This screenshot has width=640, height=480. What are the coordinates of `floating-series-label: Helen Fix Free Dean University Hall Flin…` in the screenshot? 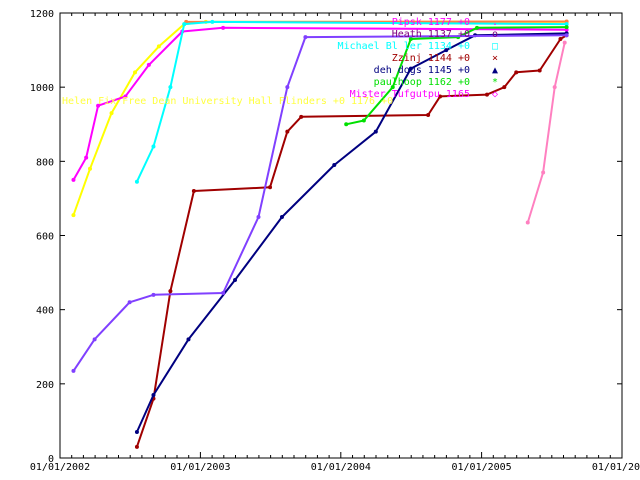 It's located at (227, 101).